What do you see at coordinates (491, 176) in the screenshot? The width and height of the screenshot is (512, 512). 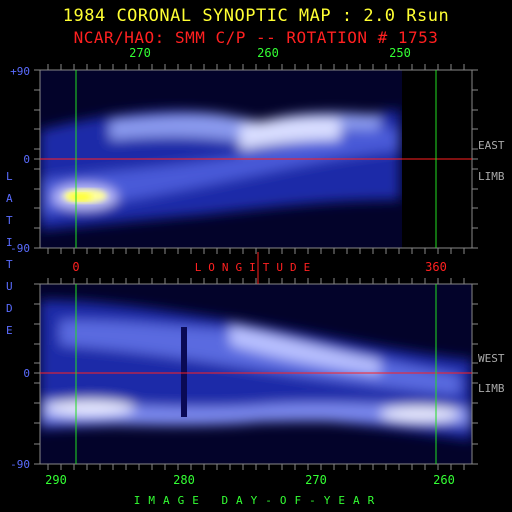 I see `east-limb-label: LIMB` at bounding box center [491, 176].